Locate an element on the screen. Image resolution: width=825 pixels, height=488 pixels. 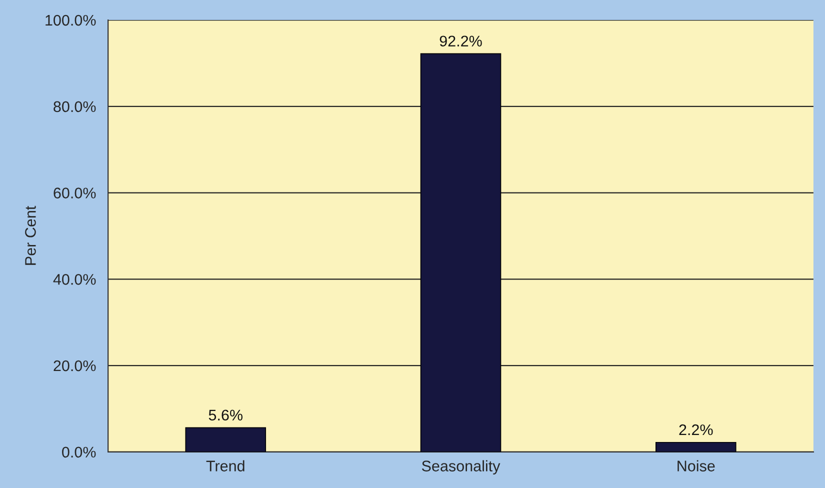
y-tick-label: 20.0% is located at coordinates (75, 366).